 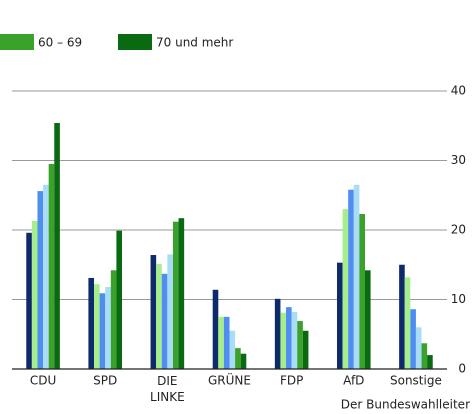 What do you see at coordinates (405, 405) in the screenshot?
I see `source: Der Bundeswahlleiter` at bounding box center [405, 405].